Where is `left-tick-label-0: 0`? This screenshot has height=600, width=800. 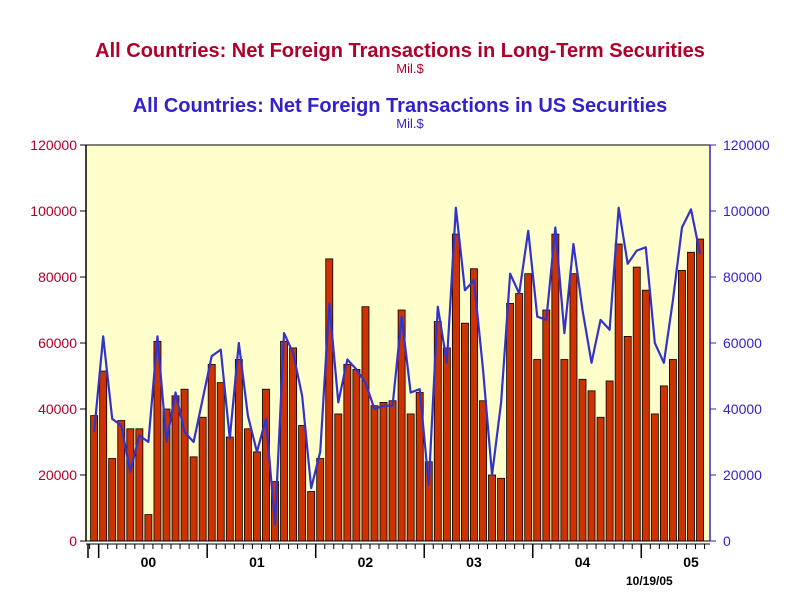 left-tick-label-0: 0 is located at coordinates (73, 541).